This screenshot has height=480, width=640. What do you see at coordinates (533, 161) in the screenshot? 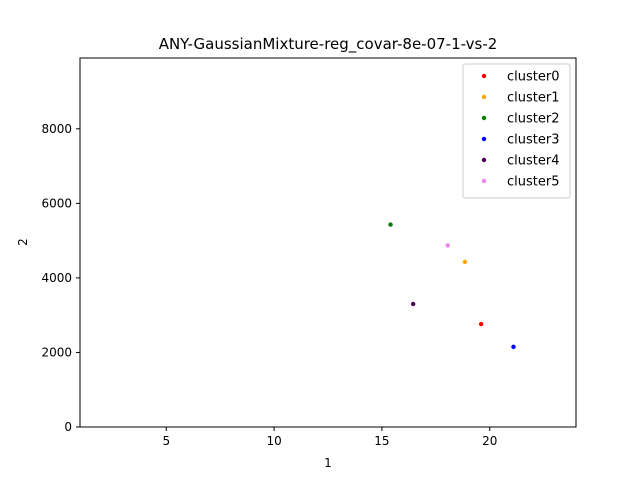
I see `legend-label-cluster4: cluster4` at bounding box center [533, 161].